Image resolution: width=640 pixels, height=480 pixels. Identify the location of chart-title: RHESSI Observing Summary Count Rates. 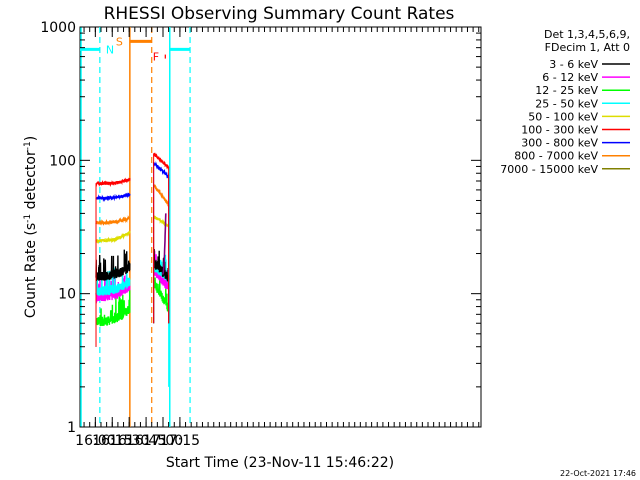
(279, 14).